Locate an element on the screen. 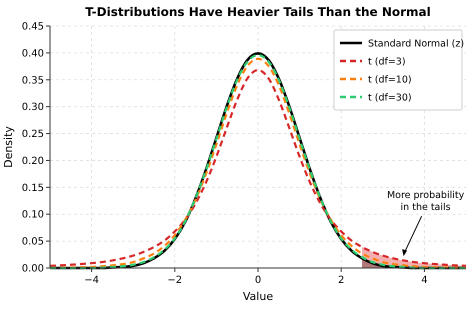  y-tick-label: 0.15 is located at coordinates (33, 188).